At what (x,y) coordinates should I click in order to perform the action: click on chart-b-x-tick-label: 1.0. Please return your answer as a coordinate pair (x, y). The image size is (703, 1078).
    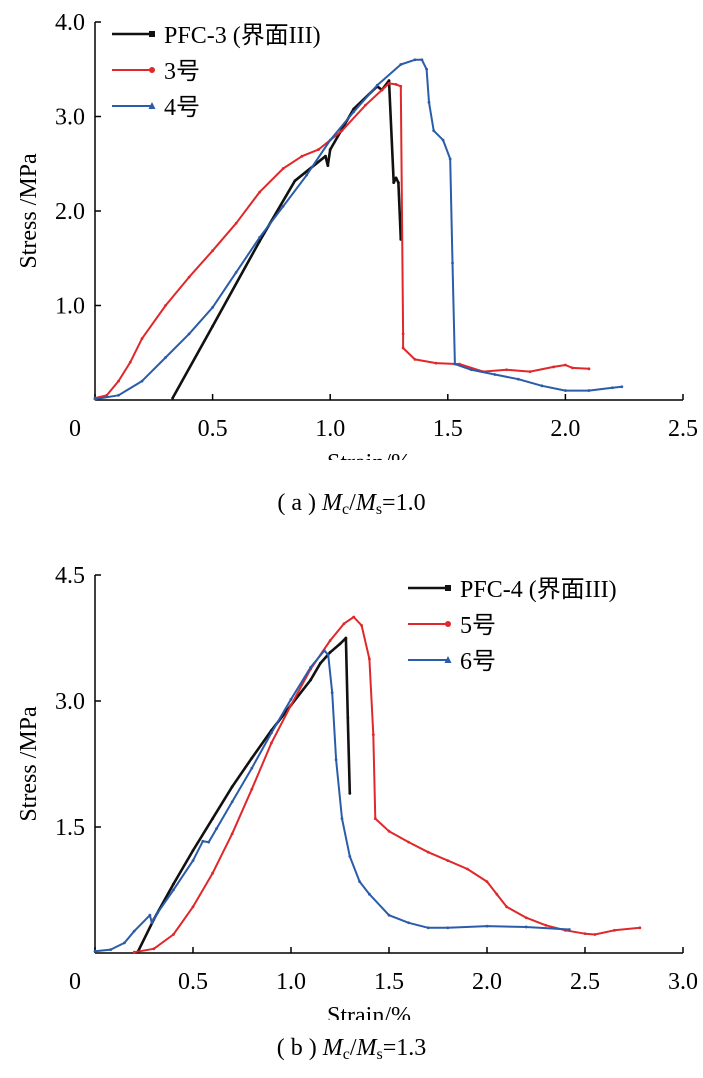
    Looking at the image, I should click on (291, 982).